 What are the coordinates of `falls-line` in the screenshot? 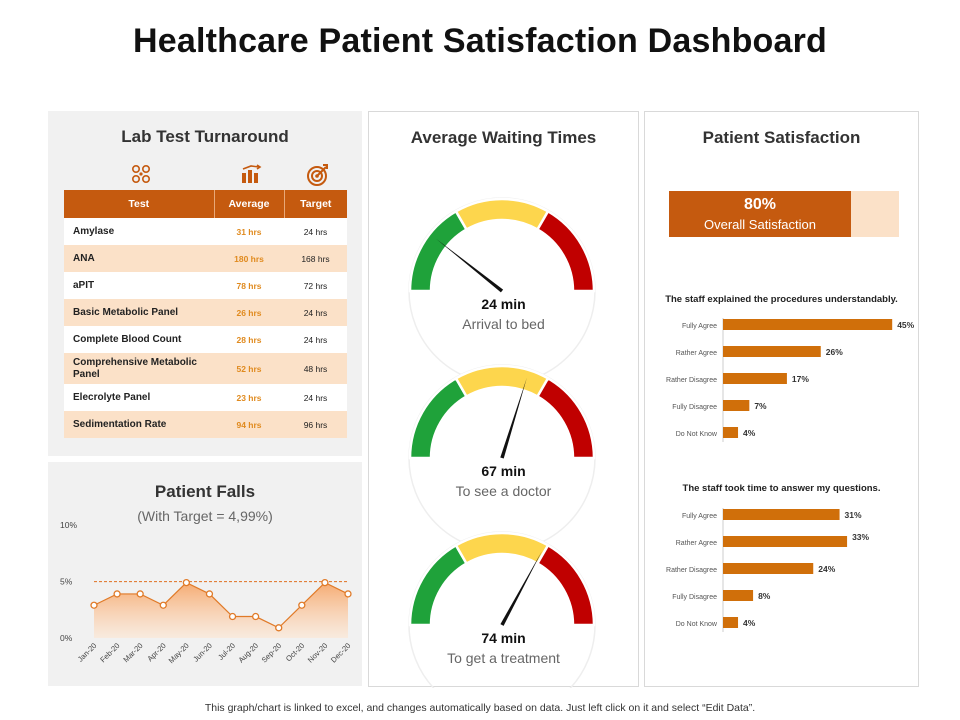 It's located at (221, 605).